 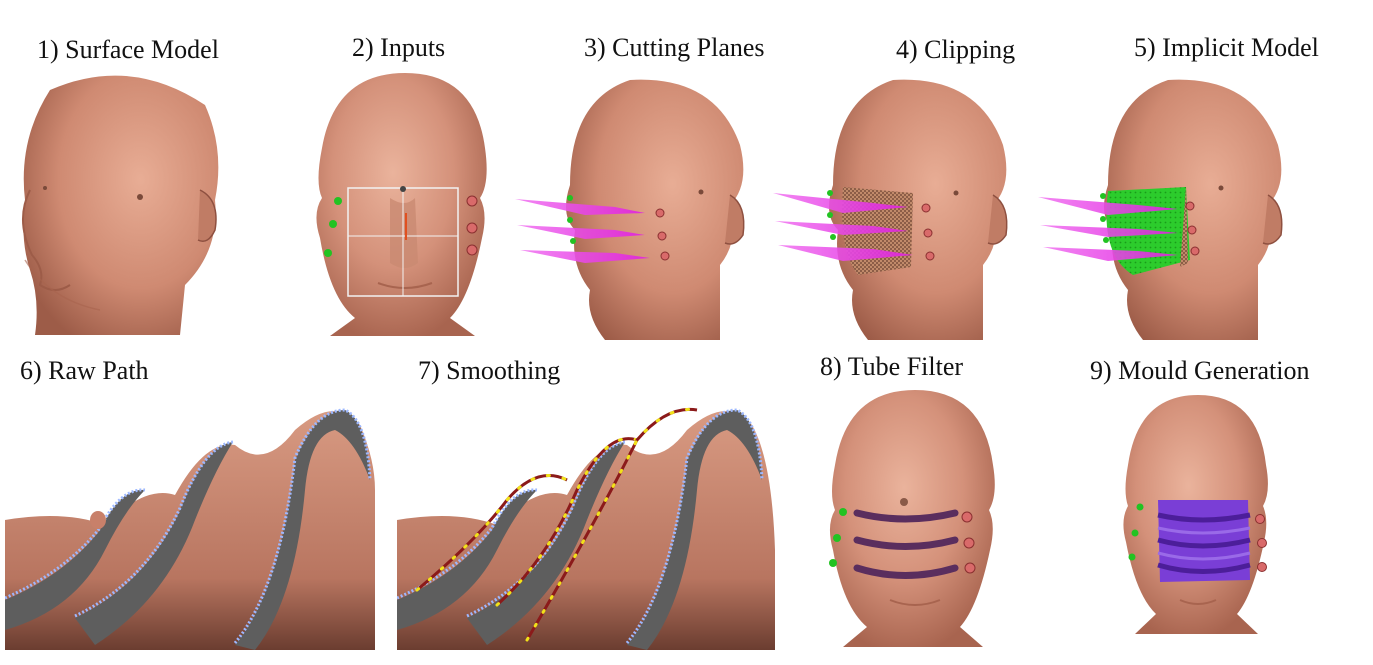 What do you see at coordinates (1195, 514) in the screenshot?
I see `head-mould-generation-figure` at bounding box center [1195, 514].